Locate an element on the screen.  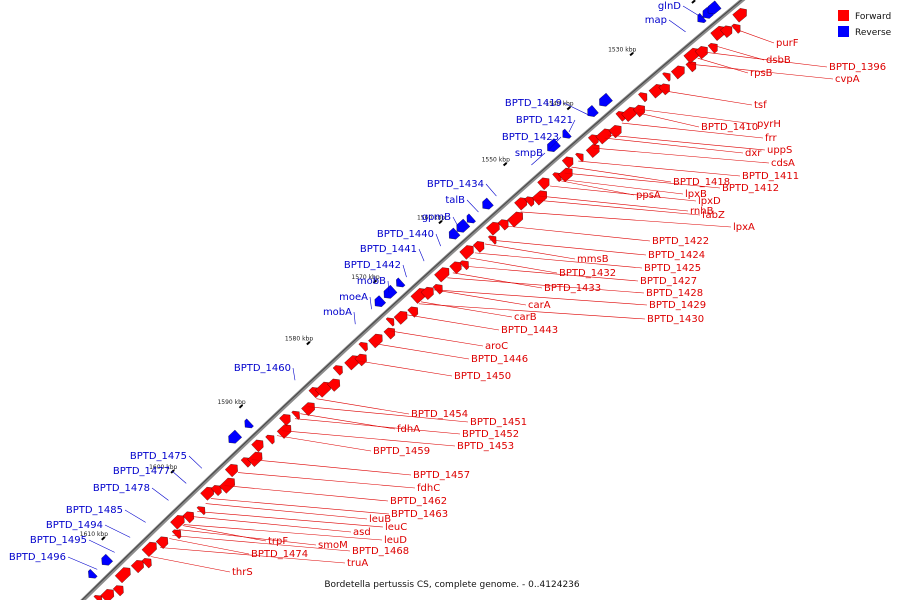
forward-gene-label: BPTD_1430 is located at coordinates (675, 319).